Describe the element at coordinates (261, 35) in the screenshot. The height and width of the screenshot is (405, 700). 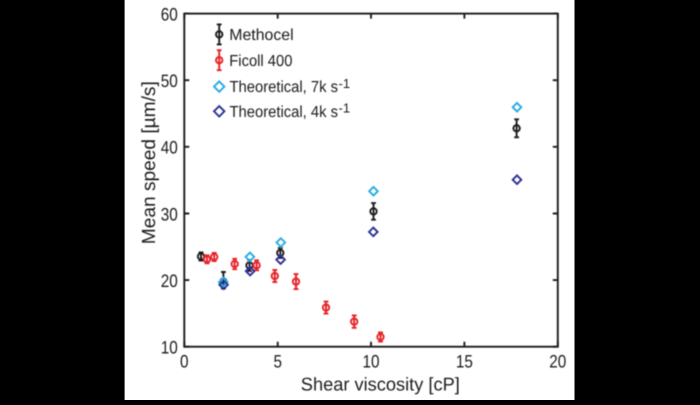
I see `svg-text: Methocel` at that location.